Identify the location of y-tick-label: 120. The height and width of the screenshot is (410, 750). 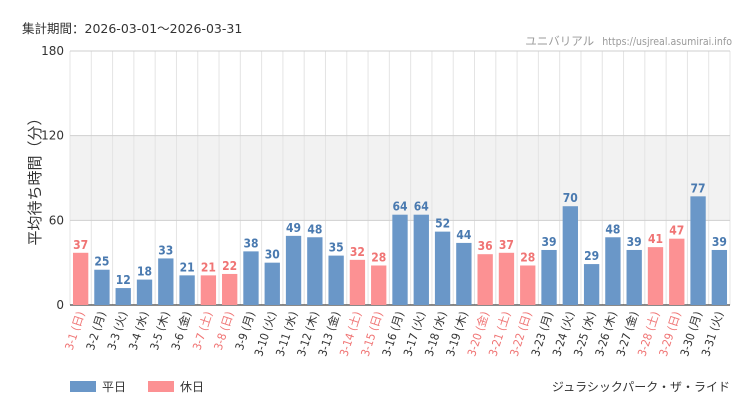
(52, 136).